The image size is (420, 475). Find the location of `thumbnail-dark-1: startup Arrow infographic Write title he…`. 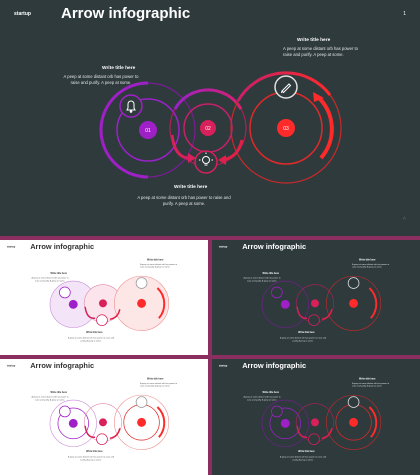

thumbnail-dark-1: startup Arrow infographic Write title he… is located at coordinates (316, 297).